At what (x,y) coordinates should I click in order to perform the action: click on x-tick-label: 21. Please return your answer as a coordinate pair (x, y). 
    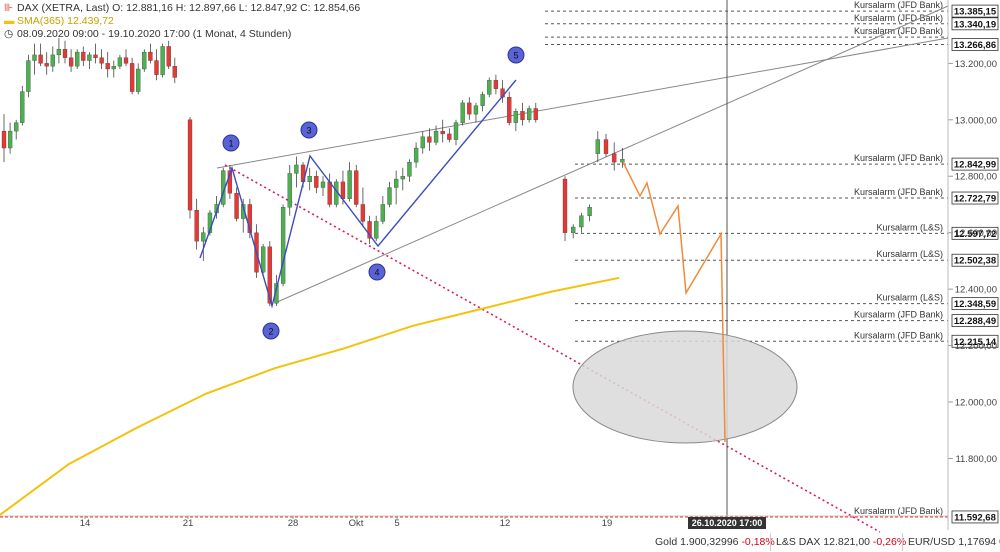
    Looking at the image, I should click on (188, 523).